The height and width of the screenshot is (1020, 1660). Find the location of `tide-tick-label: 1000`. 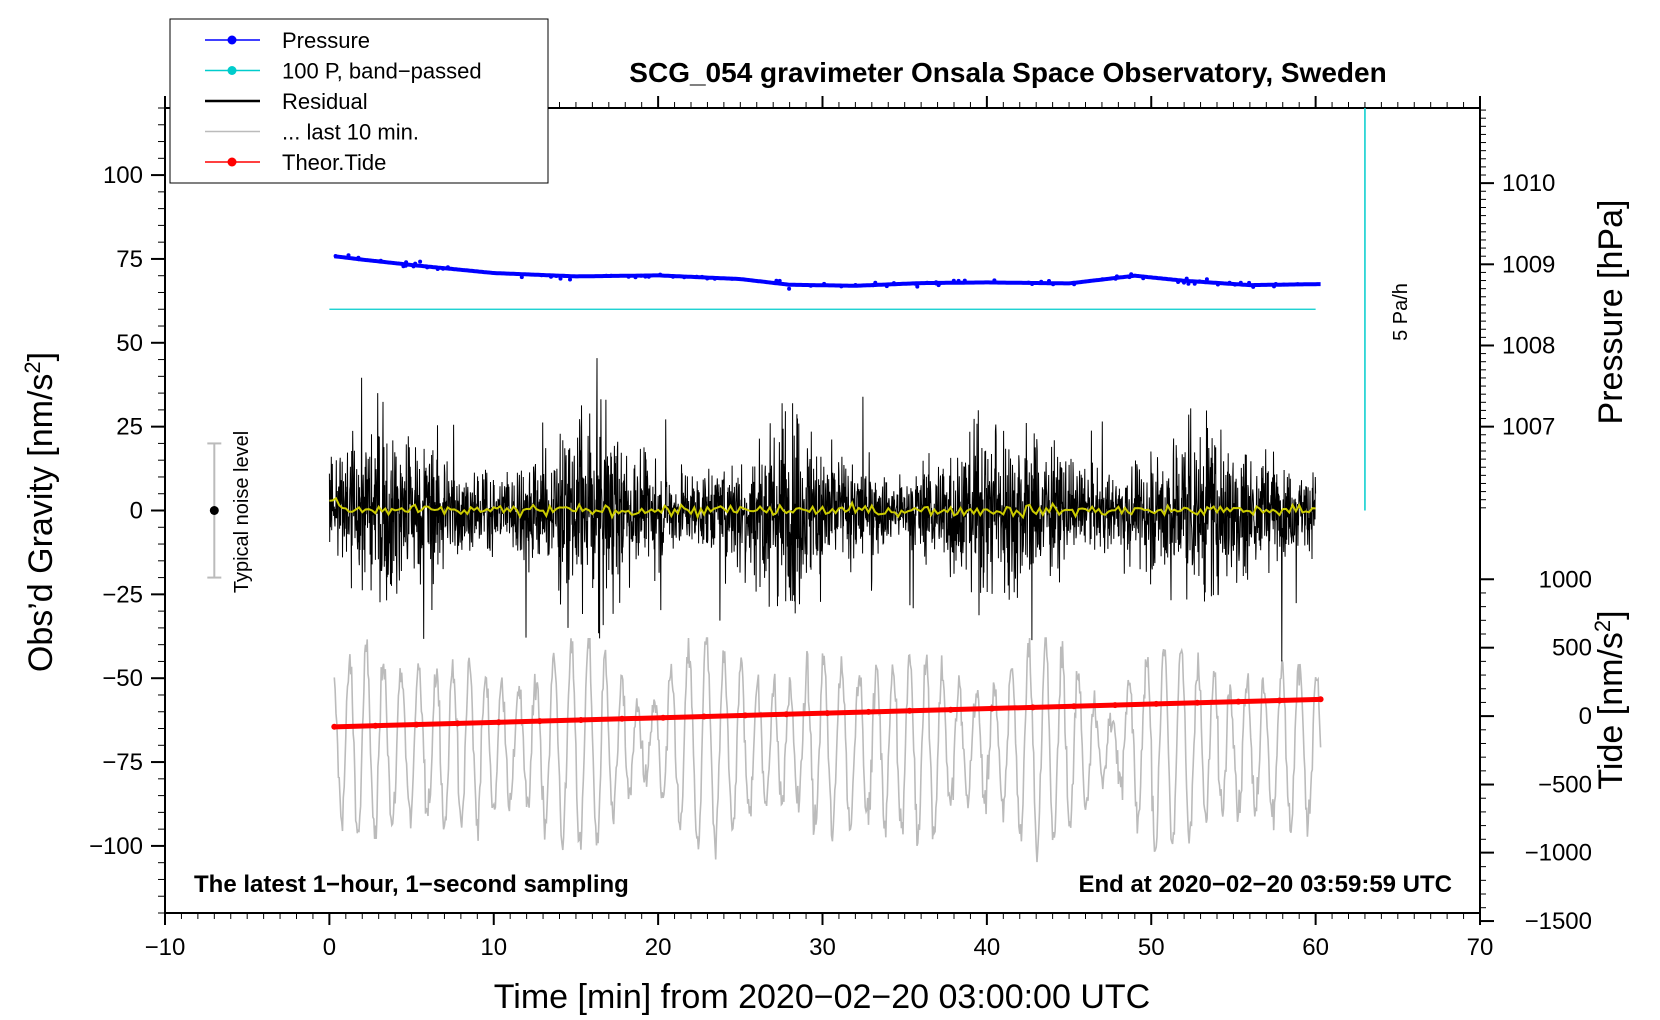

tide-tick-label: 1000 is located at coordinates (1565, 579).